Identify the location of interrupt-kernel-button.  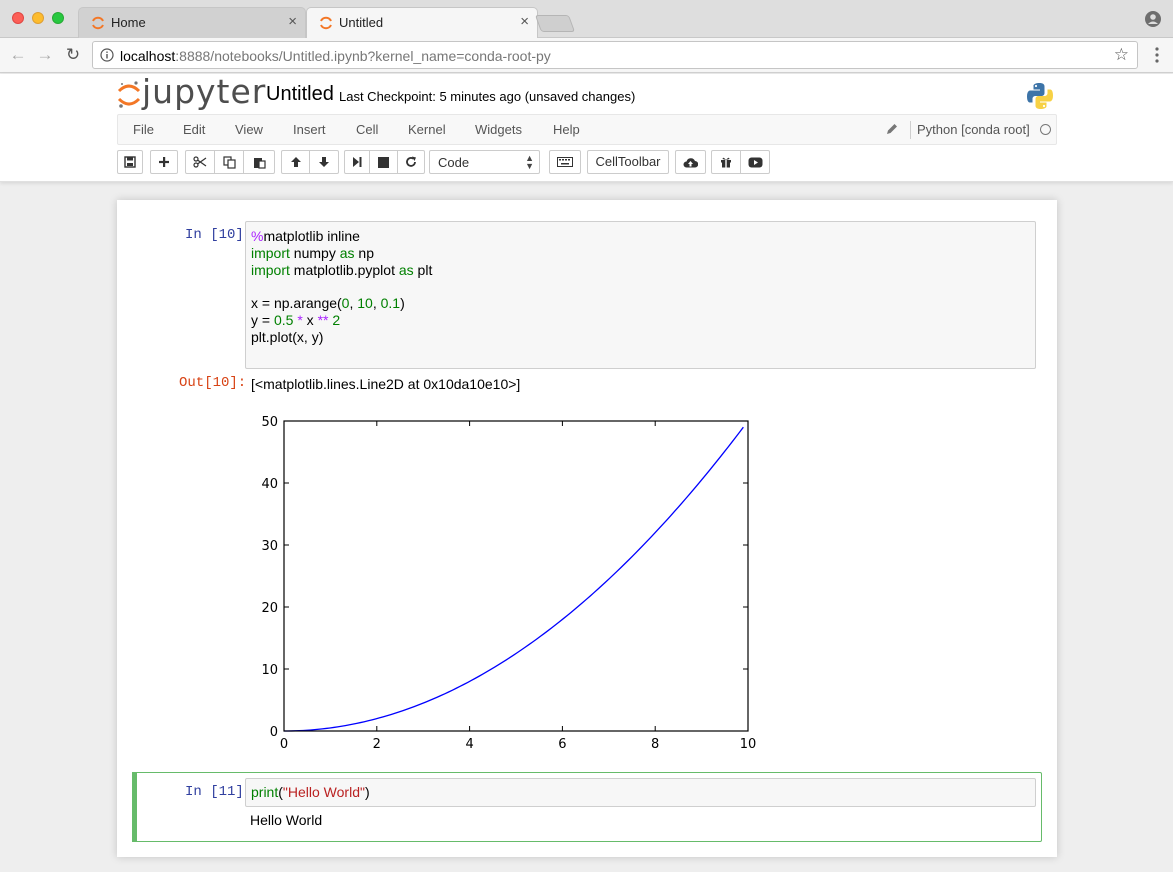
(383, 162).